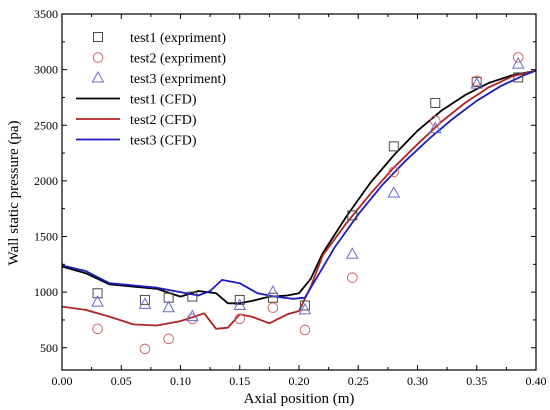  I want to click on legend-label-6: test3 (CFD), so click(163, 141).